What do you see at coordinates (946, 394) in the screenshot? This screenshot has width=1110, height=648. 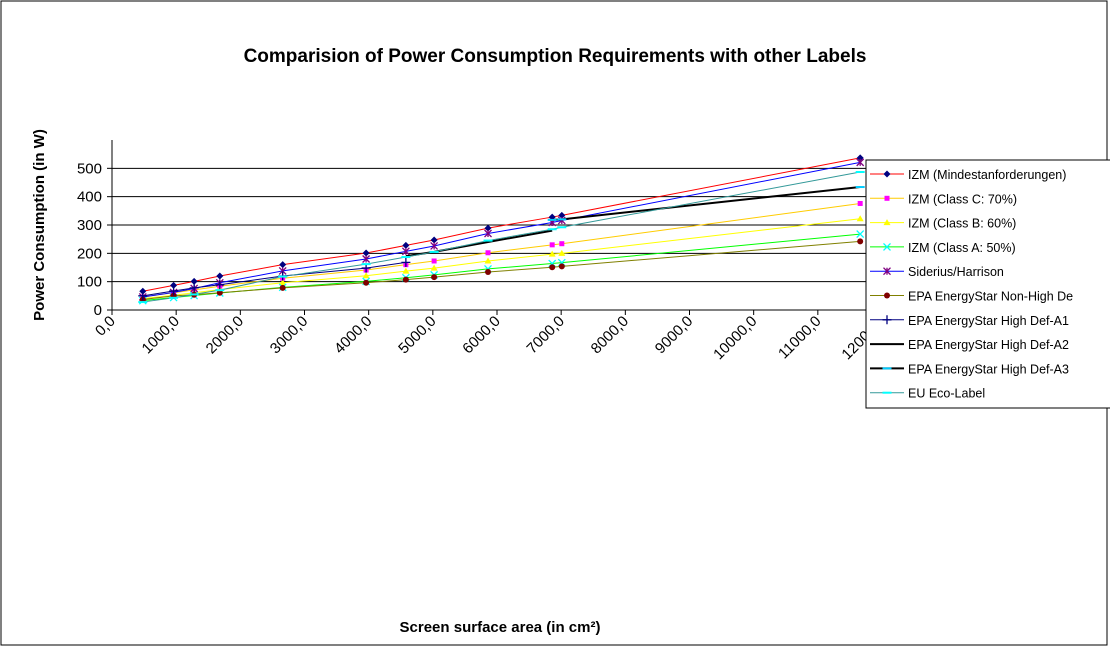 I see `legend-label: EU Eco-Label` at bounding box center [946, 394].